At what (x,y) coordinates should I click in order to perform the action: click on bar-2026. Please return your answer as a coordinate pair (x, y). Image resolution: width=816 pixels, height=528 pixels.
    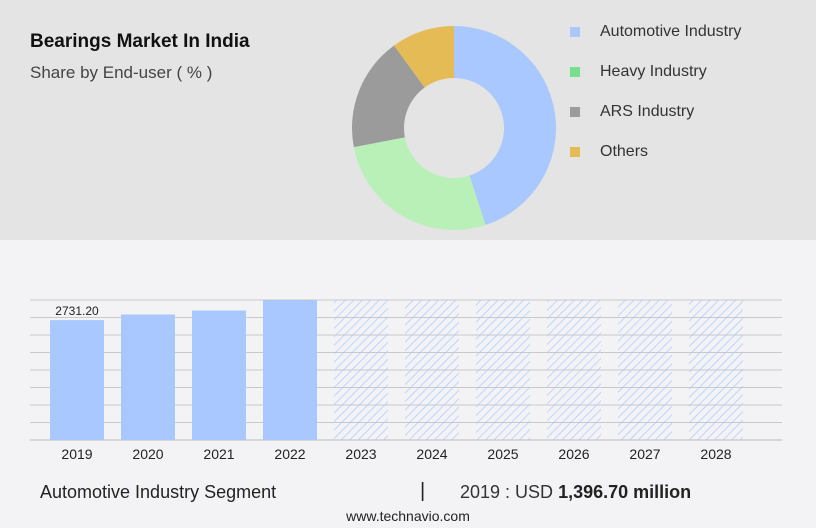
    Looking at the image, I should click on (574, 370).